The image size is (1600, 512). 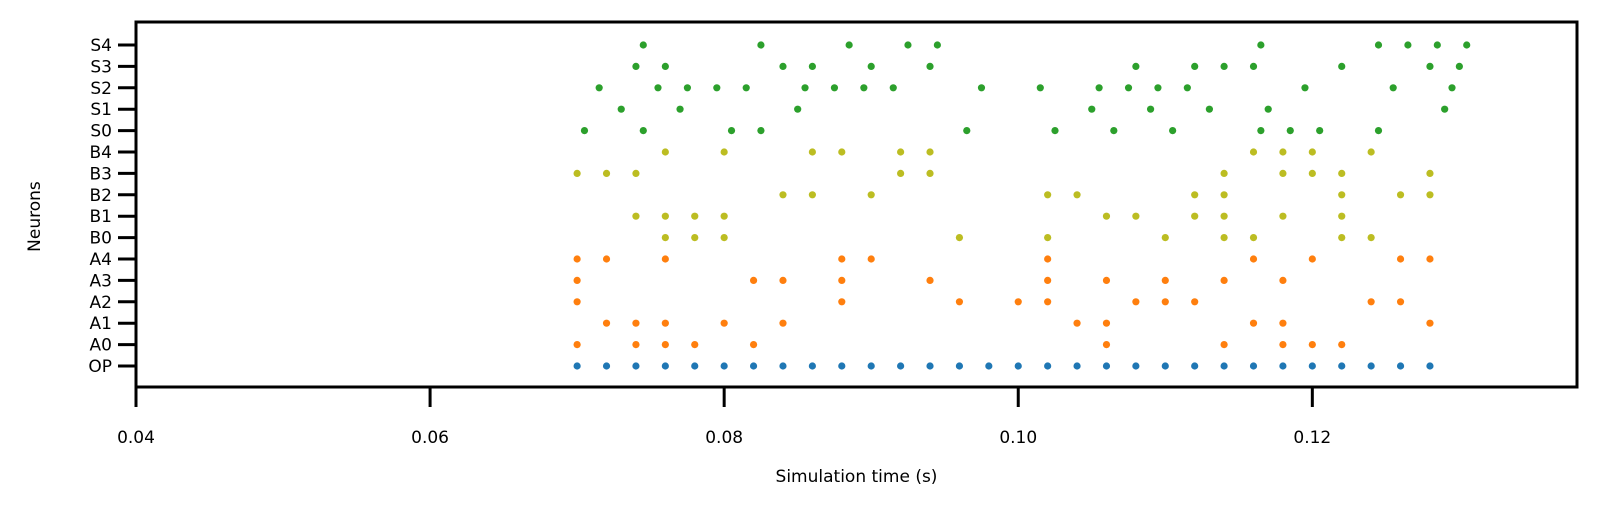 What do you see at coordinates (101, 67) in the screenshot?
I see `y-tick-label: S3` at bounding box center [101, 67].